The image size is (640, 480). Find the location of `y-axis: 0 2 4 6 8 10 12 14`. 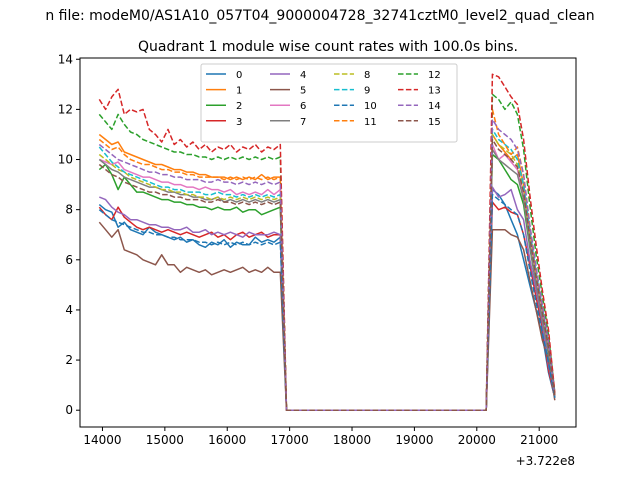

y-axis: 0 2 4 6 8 10 12 14 is located at coordinates (69, 234).